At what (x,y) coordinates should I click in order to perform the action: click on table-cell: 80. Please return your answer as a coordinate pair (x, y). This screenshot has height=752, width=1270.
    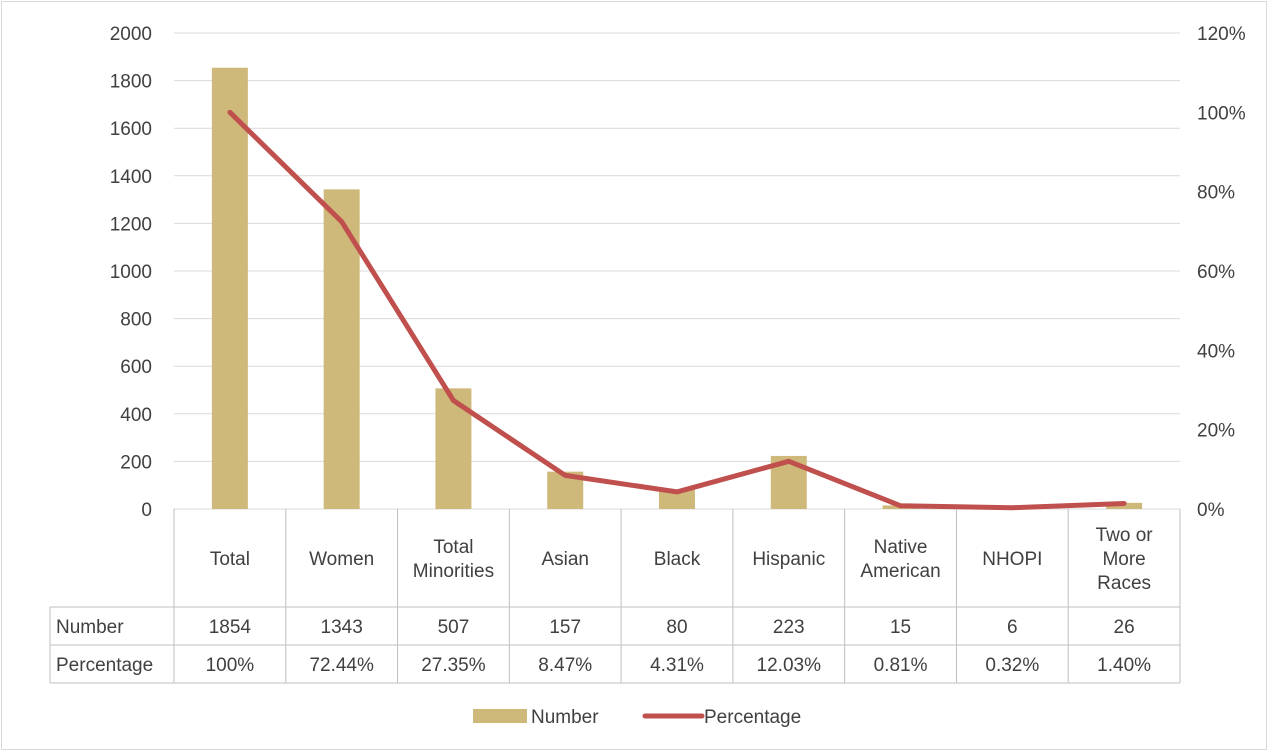
    Looking at the image, I should click on (676, 627).